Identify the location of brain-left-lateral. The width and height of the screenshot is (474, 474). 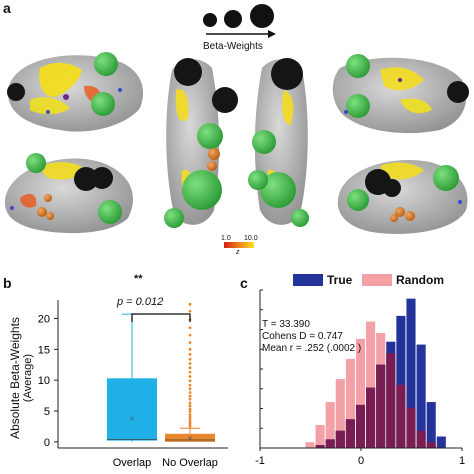
(75, 92).